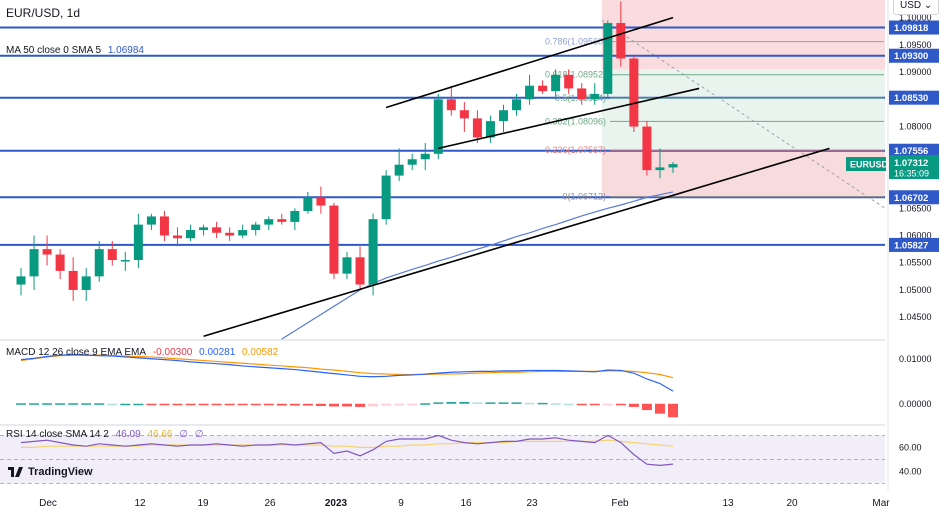 The image size is (948, 514). I want to click on price-tag-label: 1.08530, so click(911, 98).